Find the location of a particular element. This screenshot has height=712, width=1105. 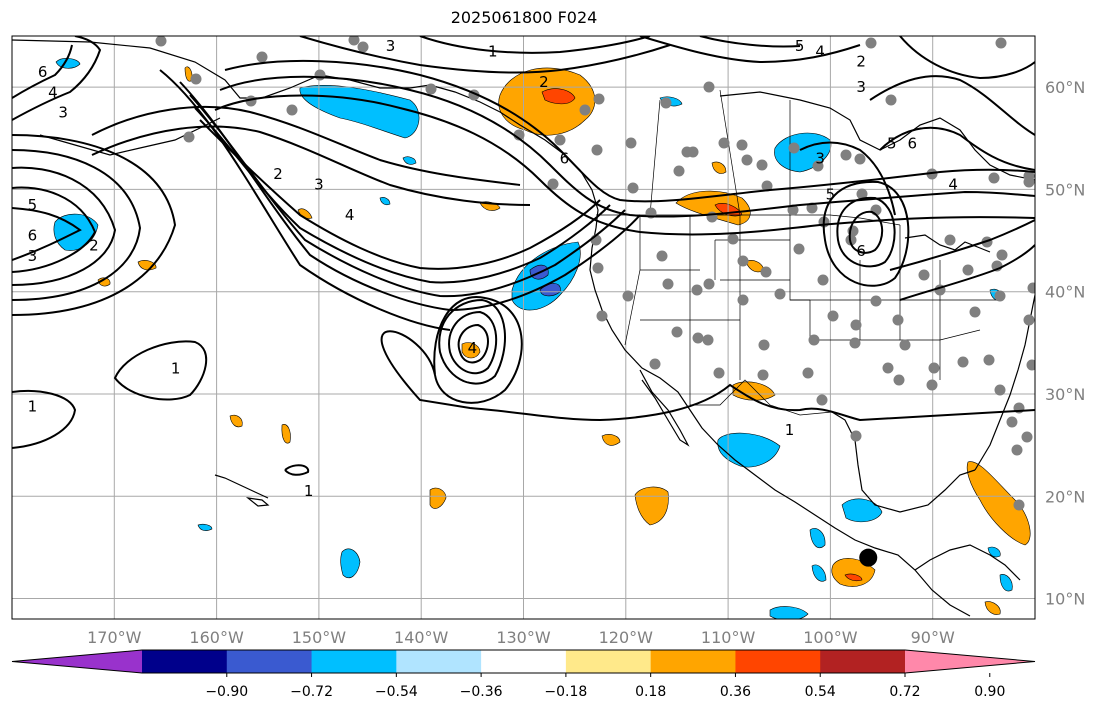

blue-region-gulf-alaska is located at coordinates (359, 112).